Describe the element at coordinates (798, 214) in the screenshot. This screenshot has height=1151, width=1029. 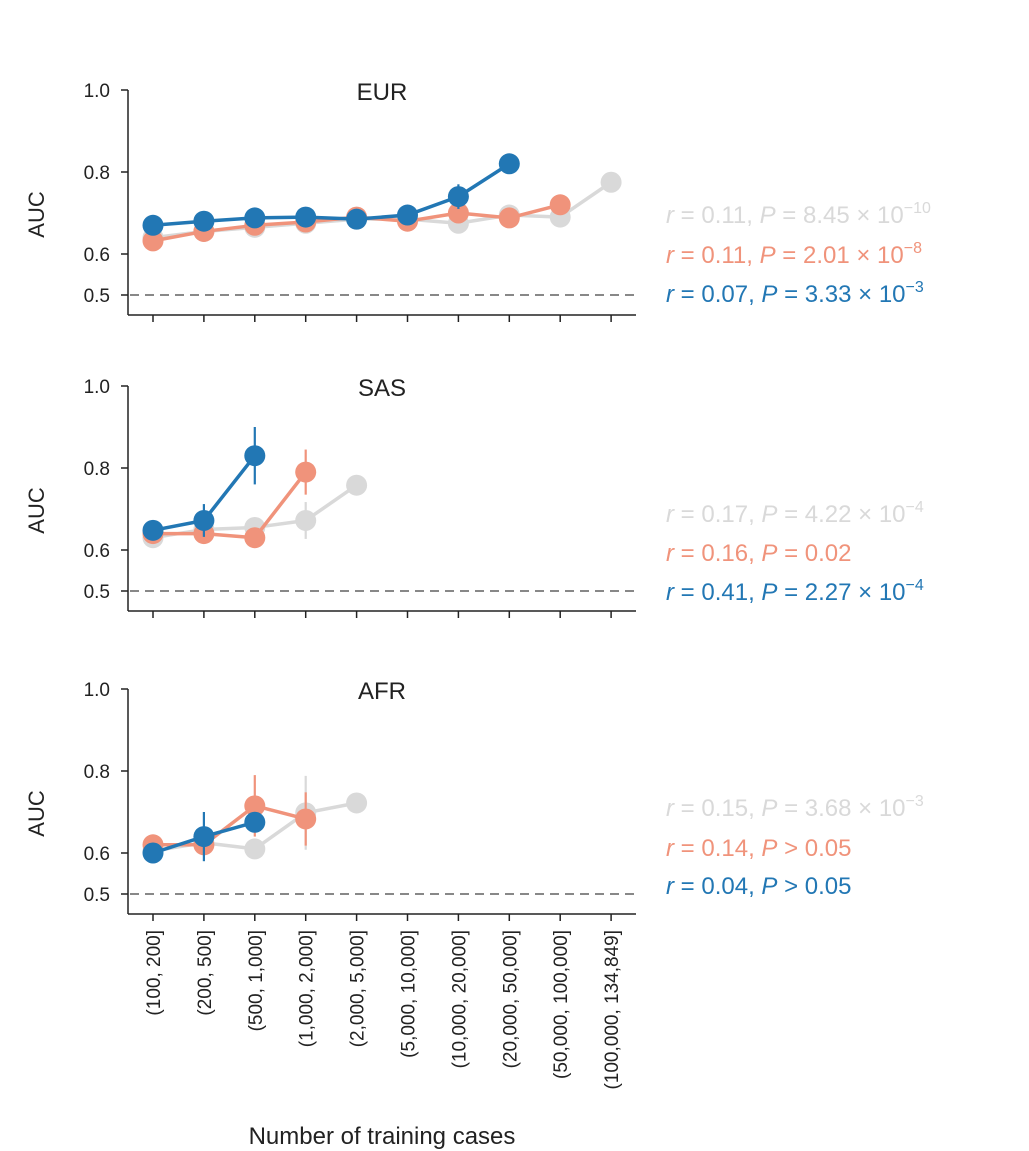
I see `stat-grey: r = 0.11, P = 8.45 × 10−10` at that location.